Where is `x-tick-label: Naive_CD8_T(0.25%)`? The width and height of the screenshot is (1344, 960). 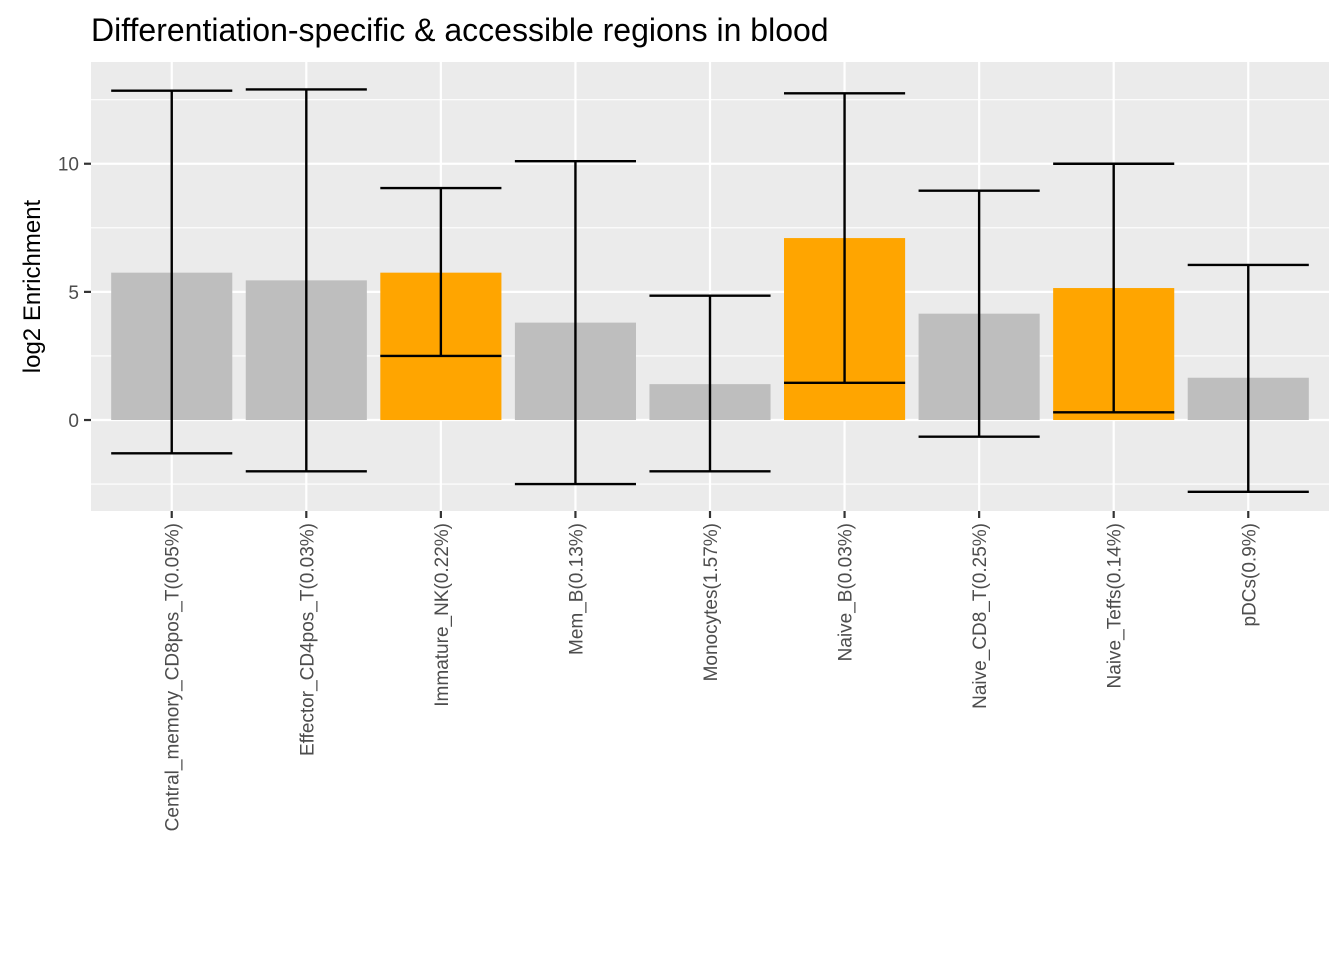
x-tick-label: Naive_CD8_T(0.25%) is located at coordinates (980, 616).